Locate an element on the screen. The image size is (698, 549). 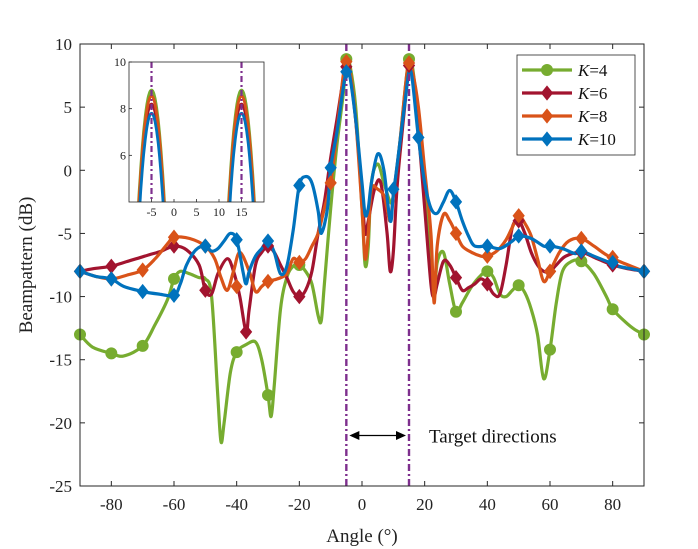
inset-zoom-plot: -5 0 5 10 15 6 8 10 is located at coordinates (189, 137).